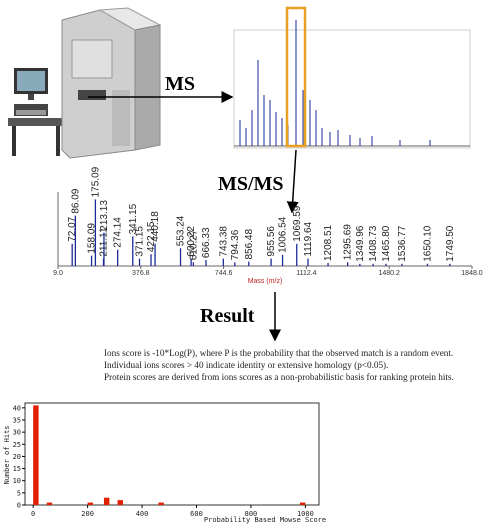 The height and width of the screenshot is (527, 490). I want to click on peak-label: 610.27, so click(193, 244).